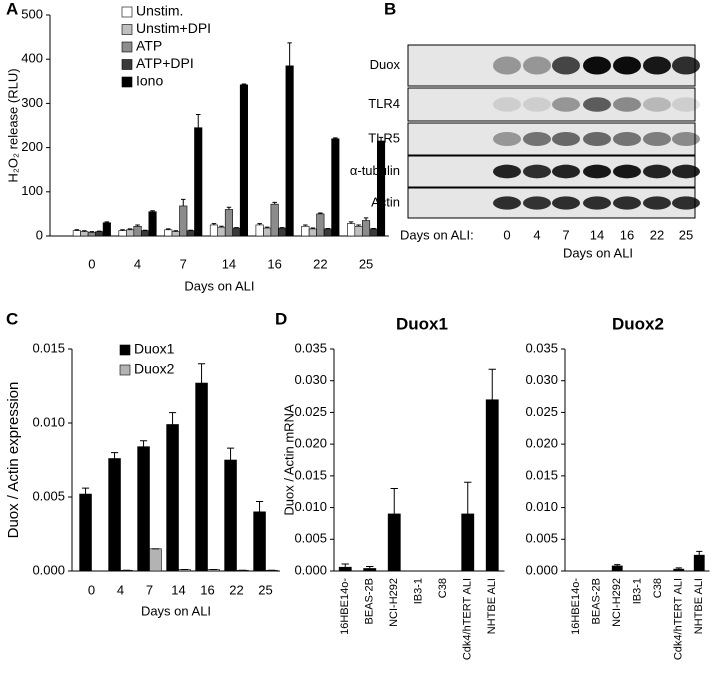 The image size is (713, 675). I want to click on blot-row-label: Actin, so click(385, 201).